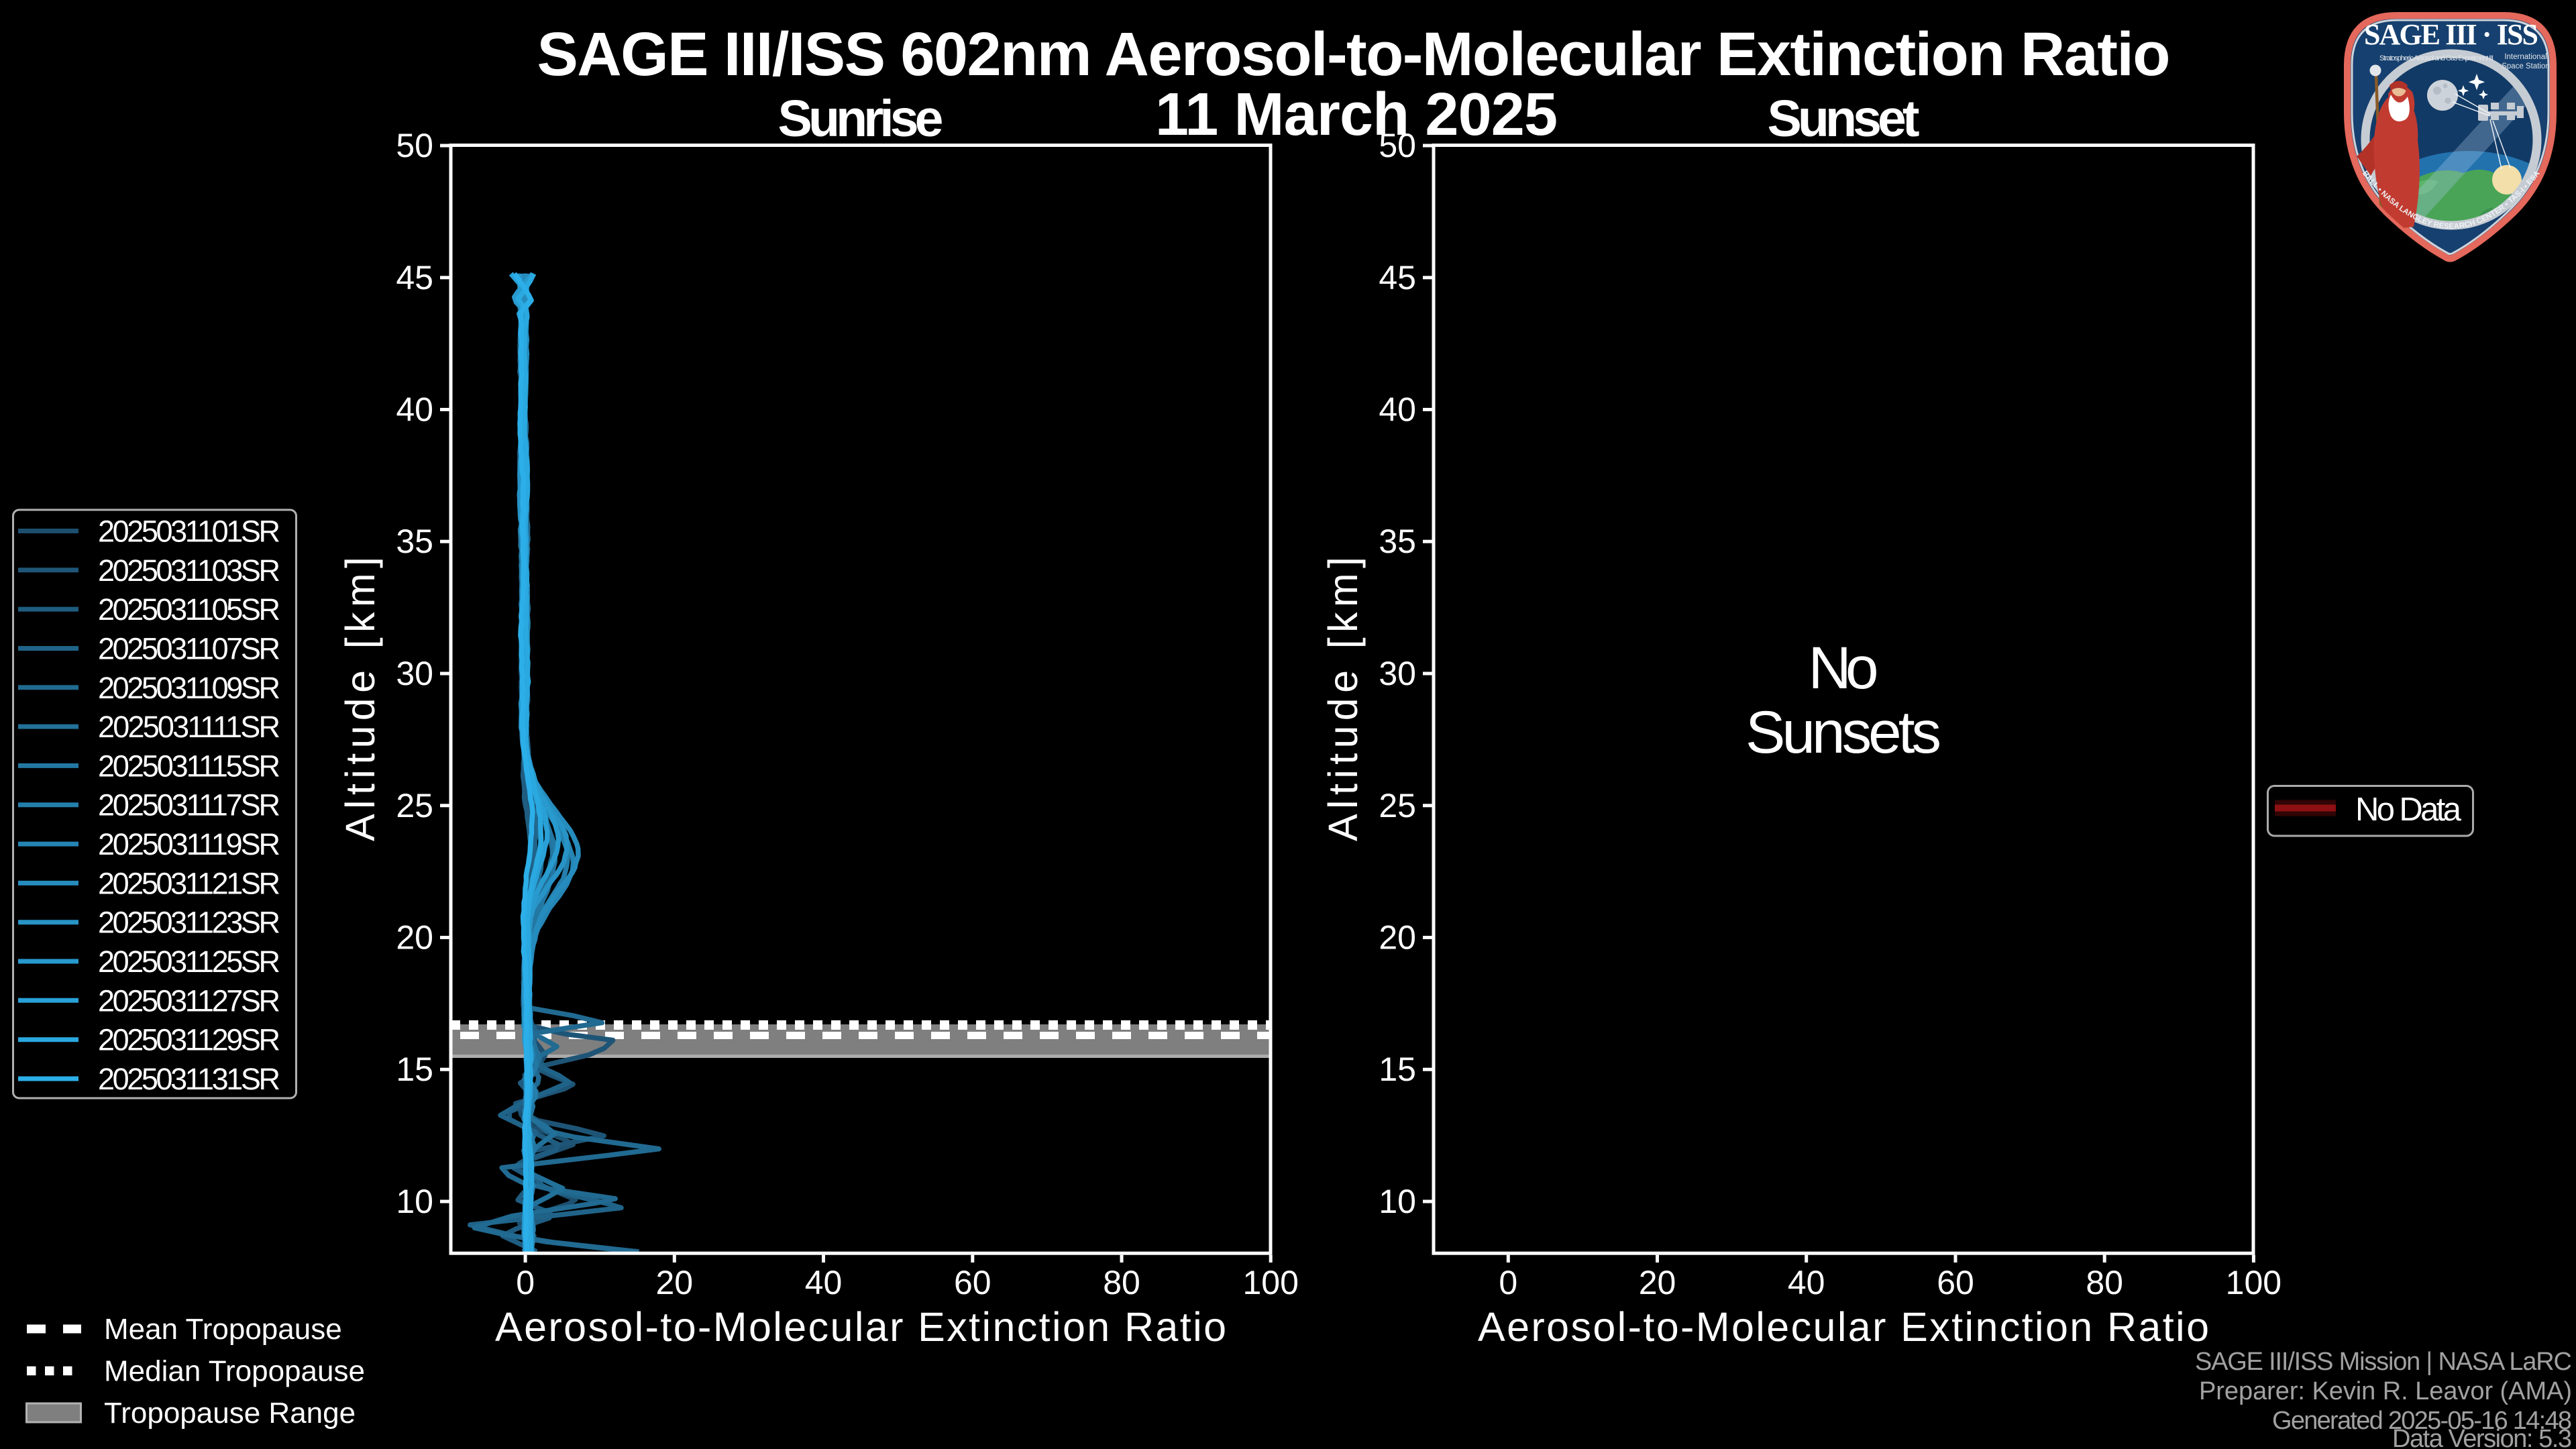  I want to click on svg-text:Preparer: Kevin R. Leavor (AMA: Preparer: Kevin R. Leavor (AMA), so click(2385, 1391).